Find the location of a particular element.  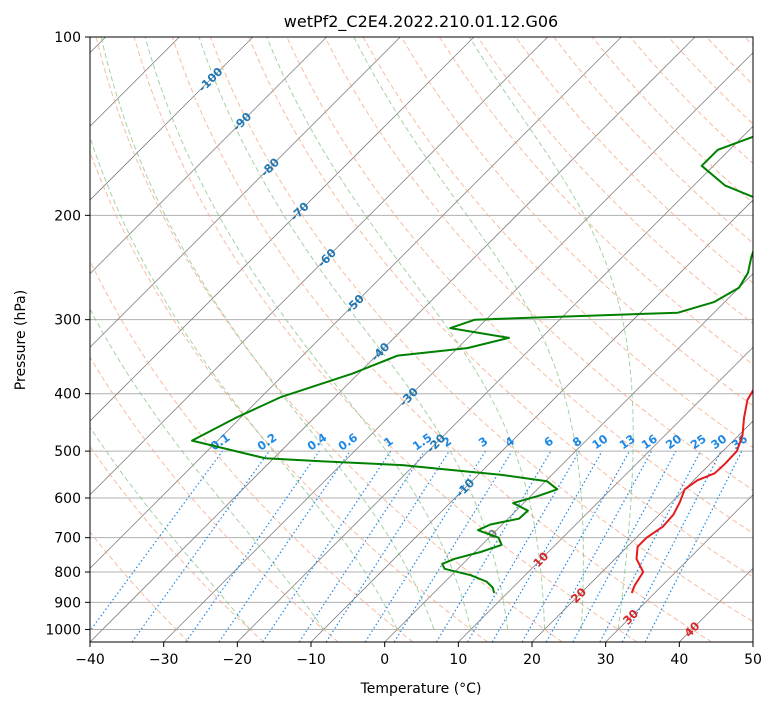

x-tick-label: 40 is located at coordinates (679, 660).